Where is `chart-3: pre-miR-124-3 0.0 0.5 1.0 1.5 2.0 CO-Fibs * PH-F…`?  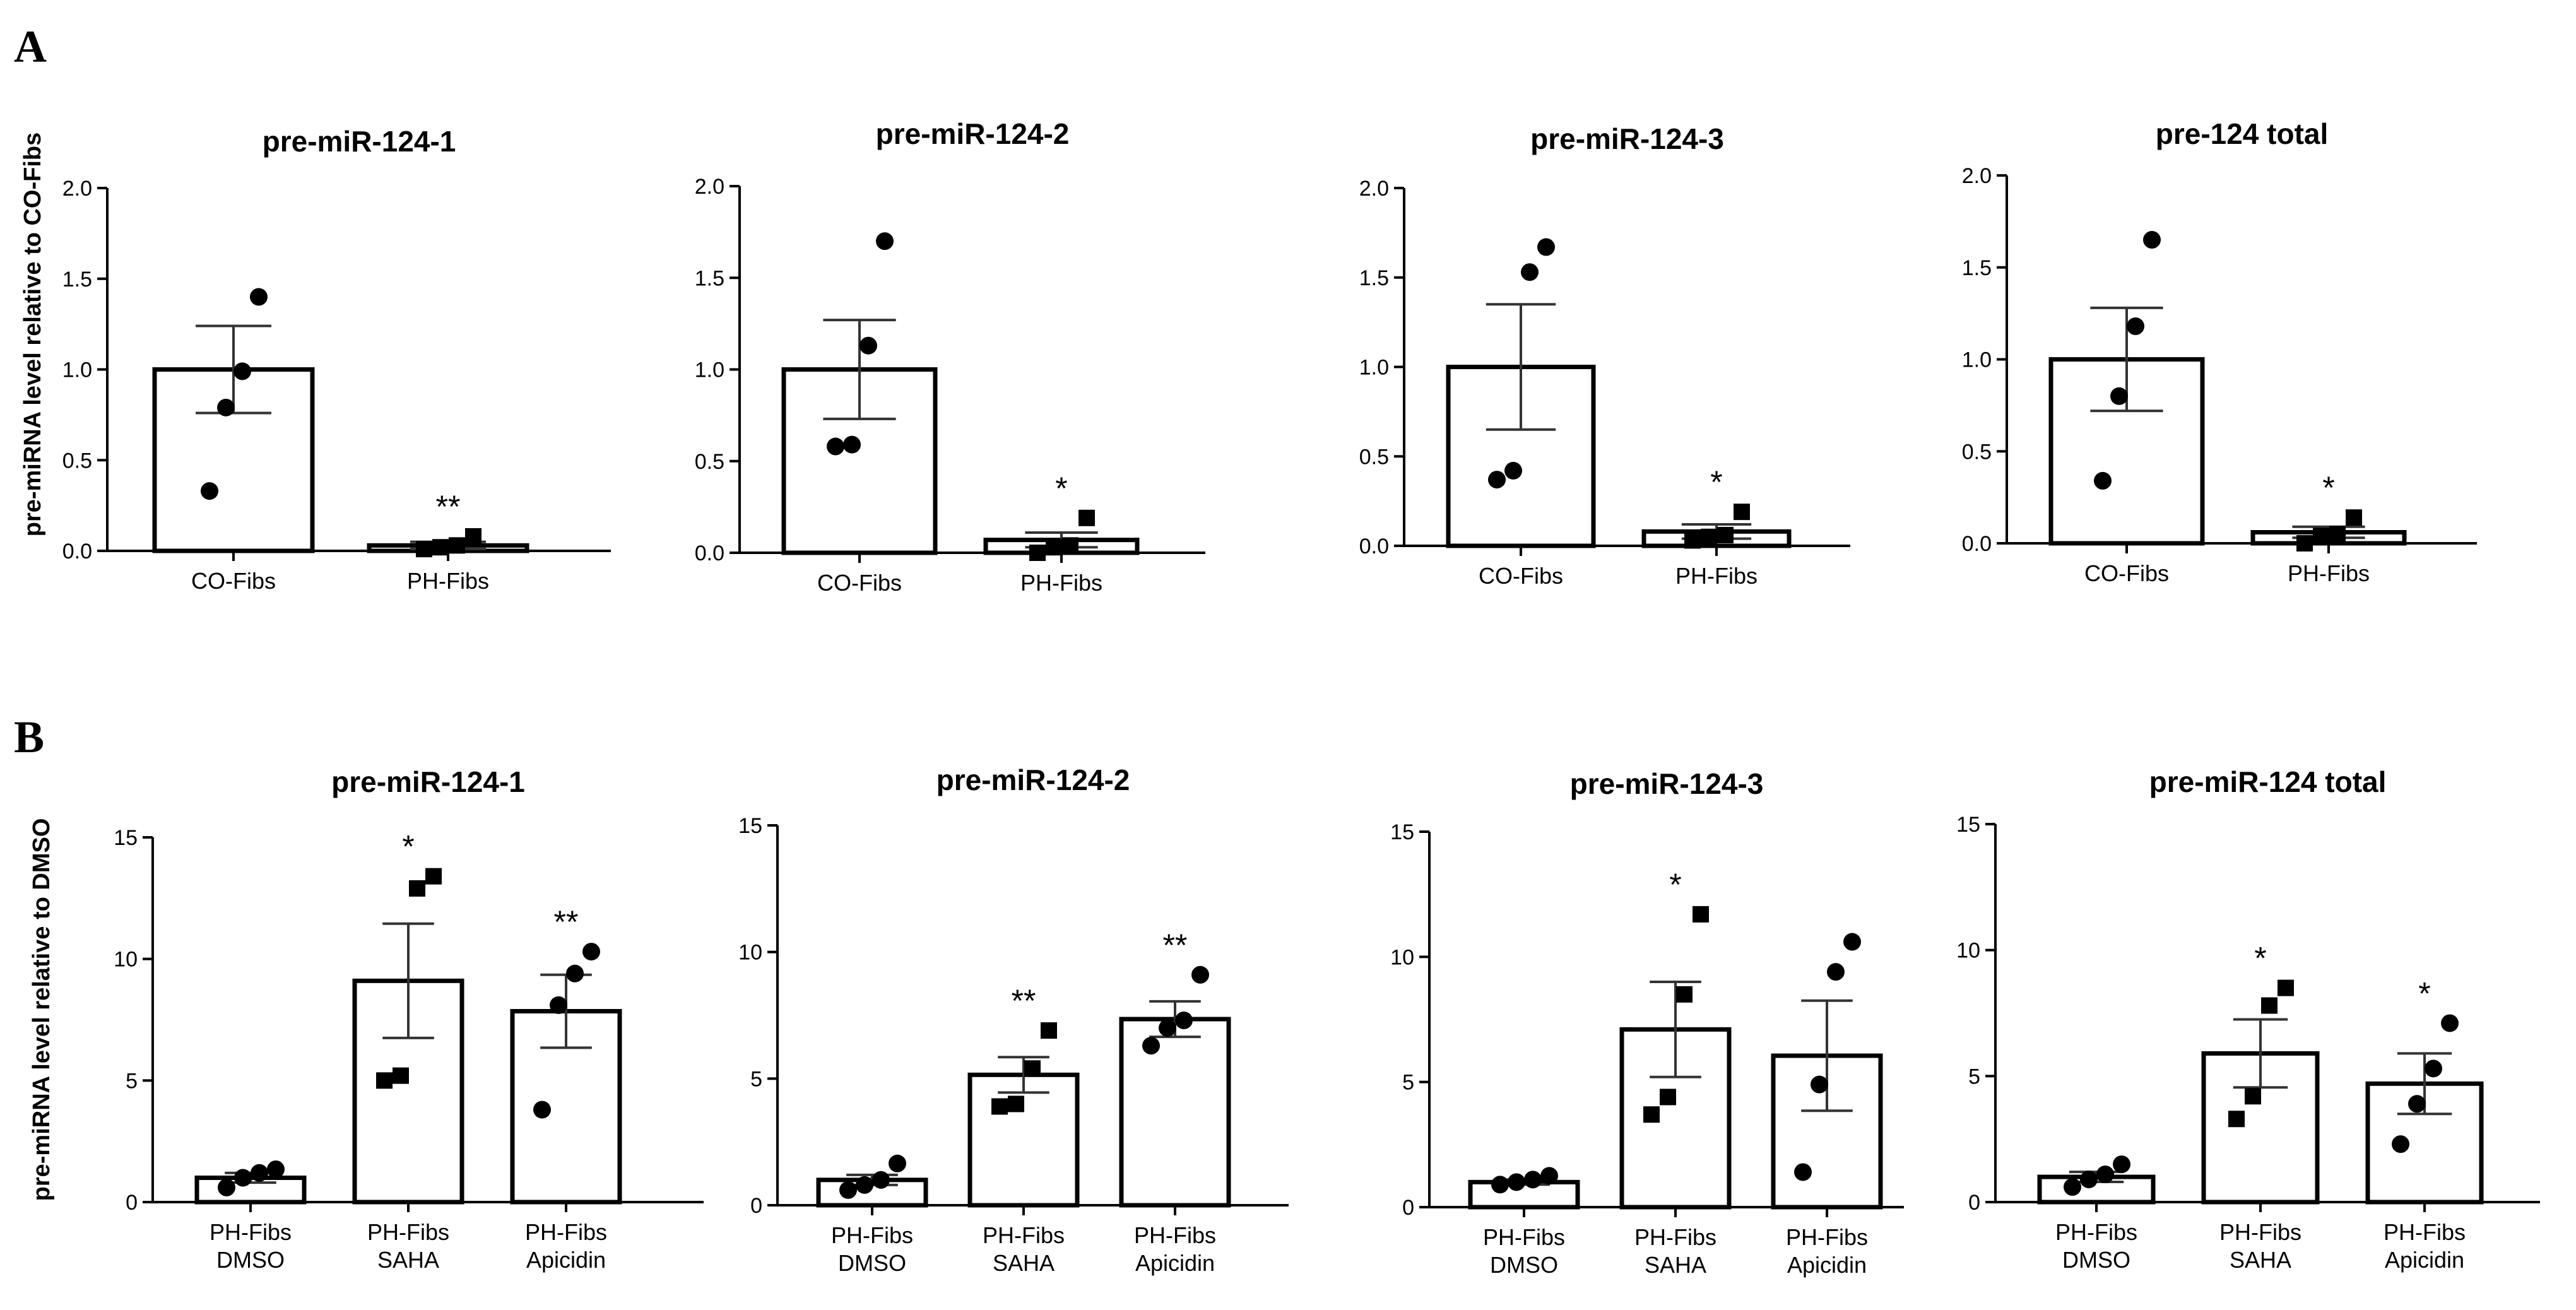
chart-3: pre-miR-124-3 0.0 0.5 1.0 1.5 2.0 CO-Fibs * PH-F… is located at coordinates (1605, 355).